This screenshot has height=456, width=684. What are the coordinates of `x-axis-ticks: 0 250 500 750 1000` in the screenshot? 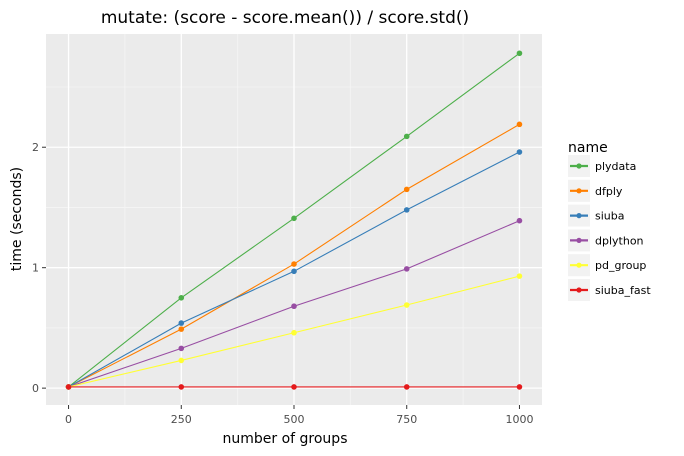 It's located at (299, 415).